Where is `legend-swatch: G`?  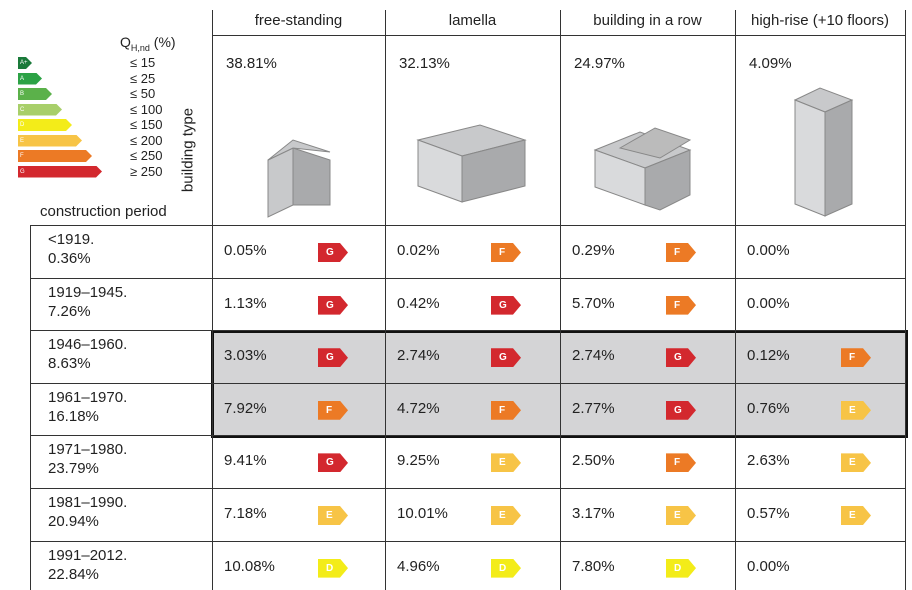
legend-swatch: G is located at coordinates (60, 172).